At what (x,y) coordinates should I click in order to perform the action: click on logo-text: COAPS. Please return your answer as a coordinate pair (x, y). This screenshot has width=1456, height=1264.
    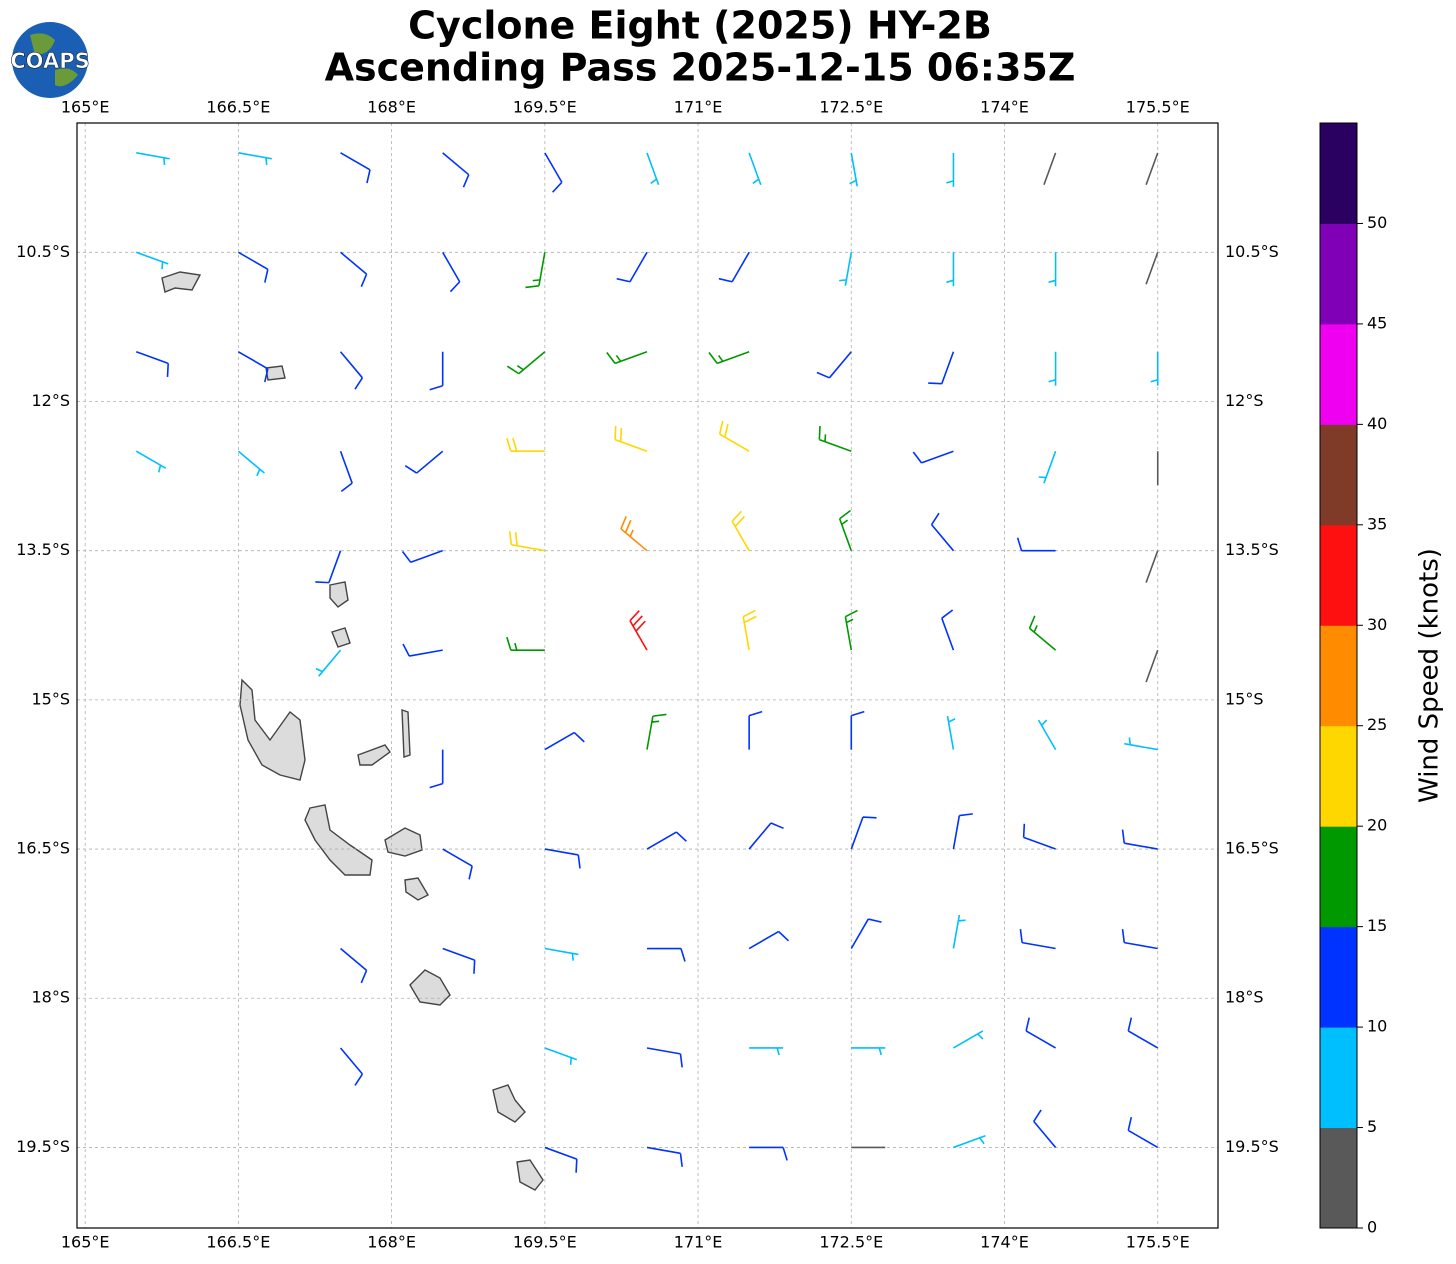
    Looking at the image, I should click on (49, 61).